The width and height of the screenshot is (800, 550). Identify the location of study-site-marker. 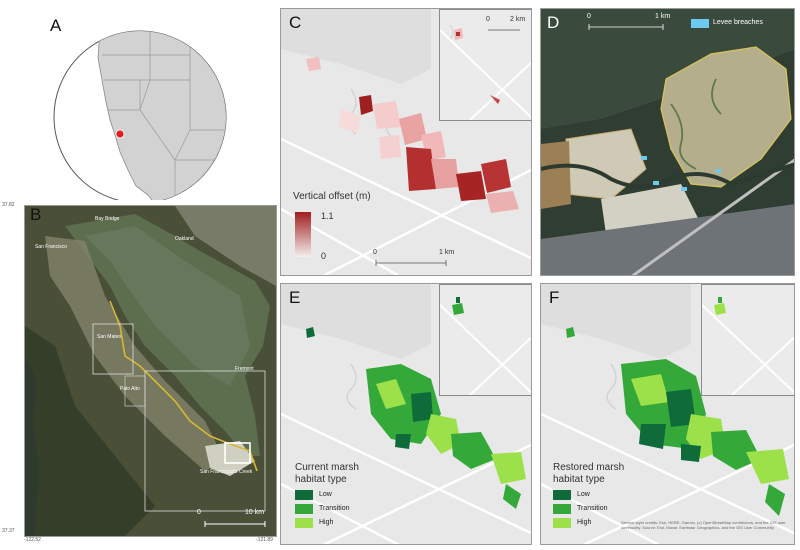
(120, 134).